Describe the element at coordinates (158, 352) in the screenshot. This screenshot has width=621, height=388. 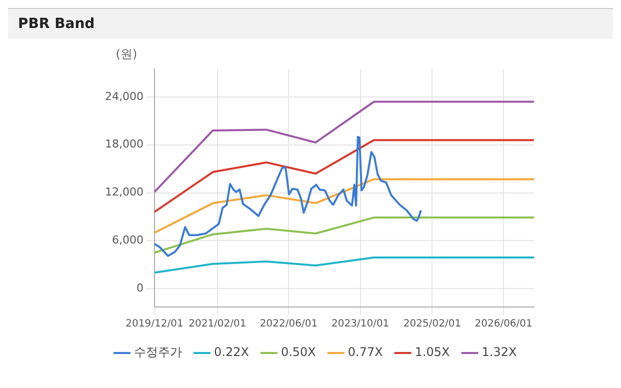
I see `legend-label: 수정주가` at that location.